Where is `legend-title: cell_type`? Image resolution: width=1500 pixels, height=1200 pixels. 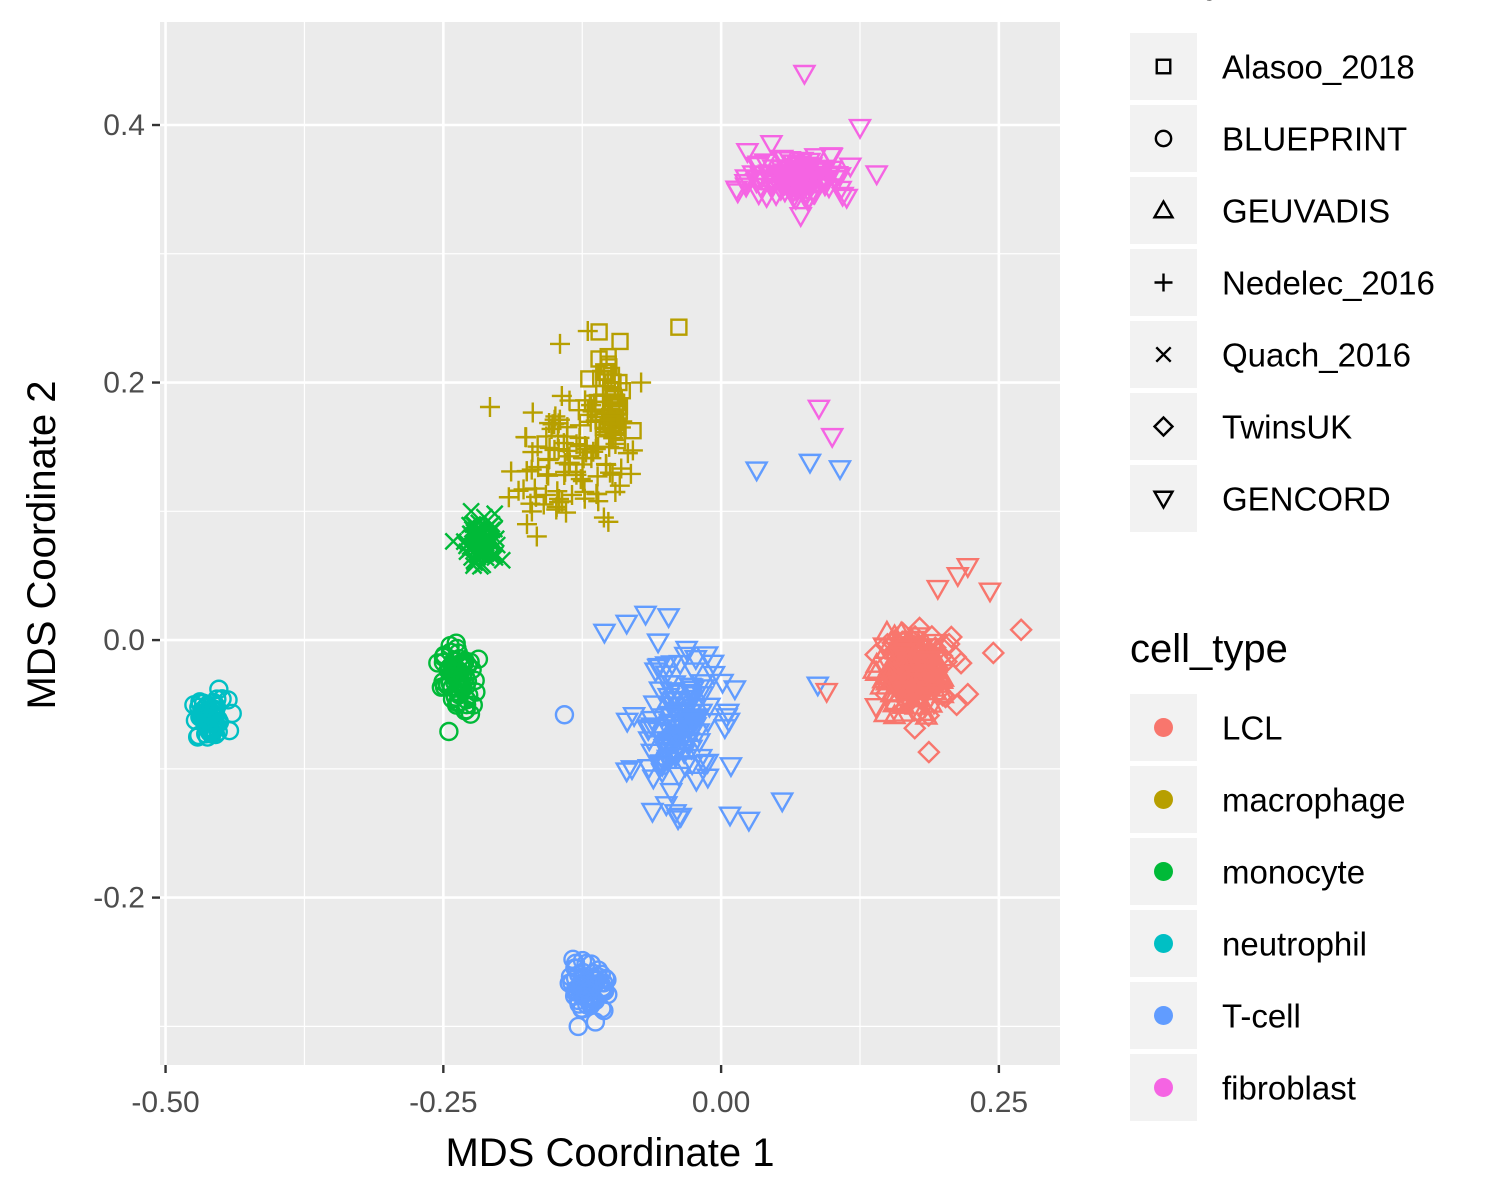
legend-title: cell_type is located at coordinates (1209, 649).